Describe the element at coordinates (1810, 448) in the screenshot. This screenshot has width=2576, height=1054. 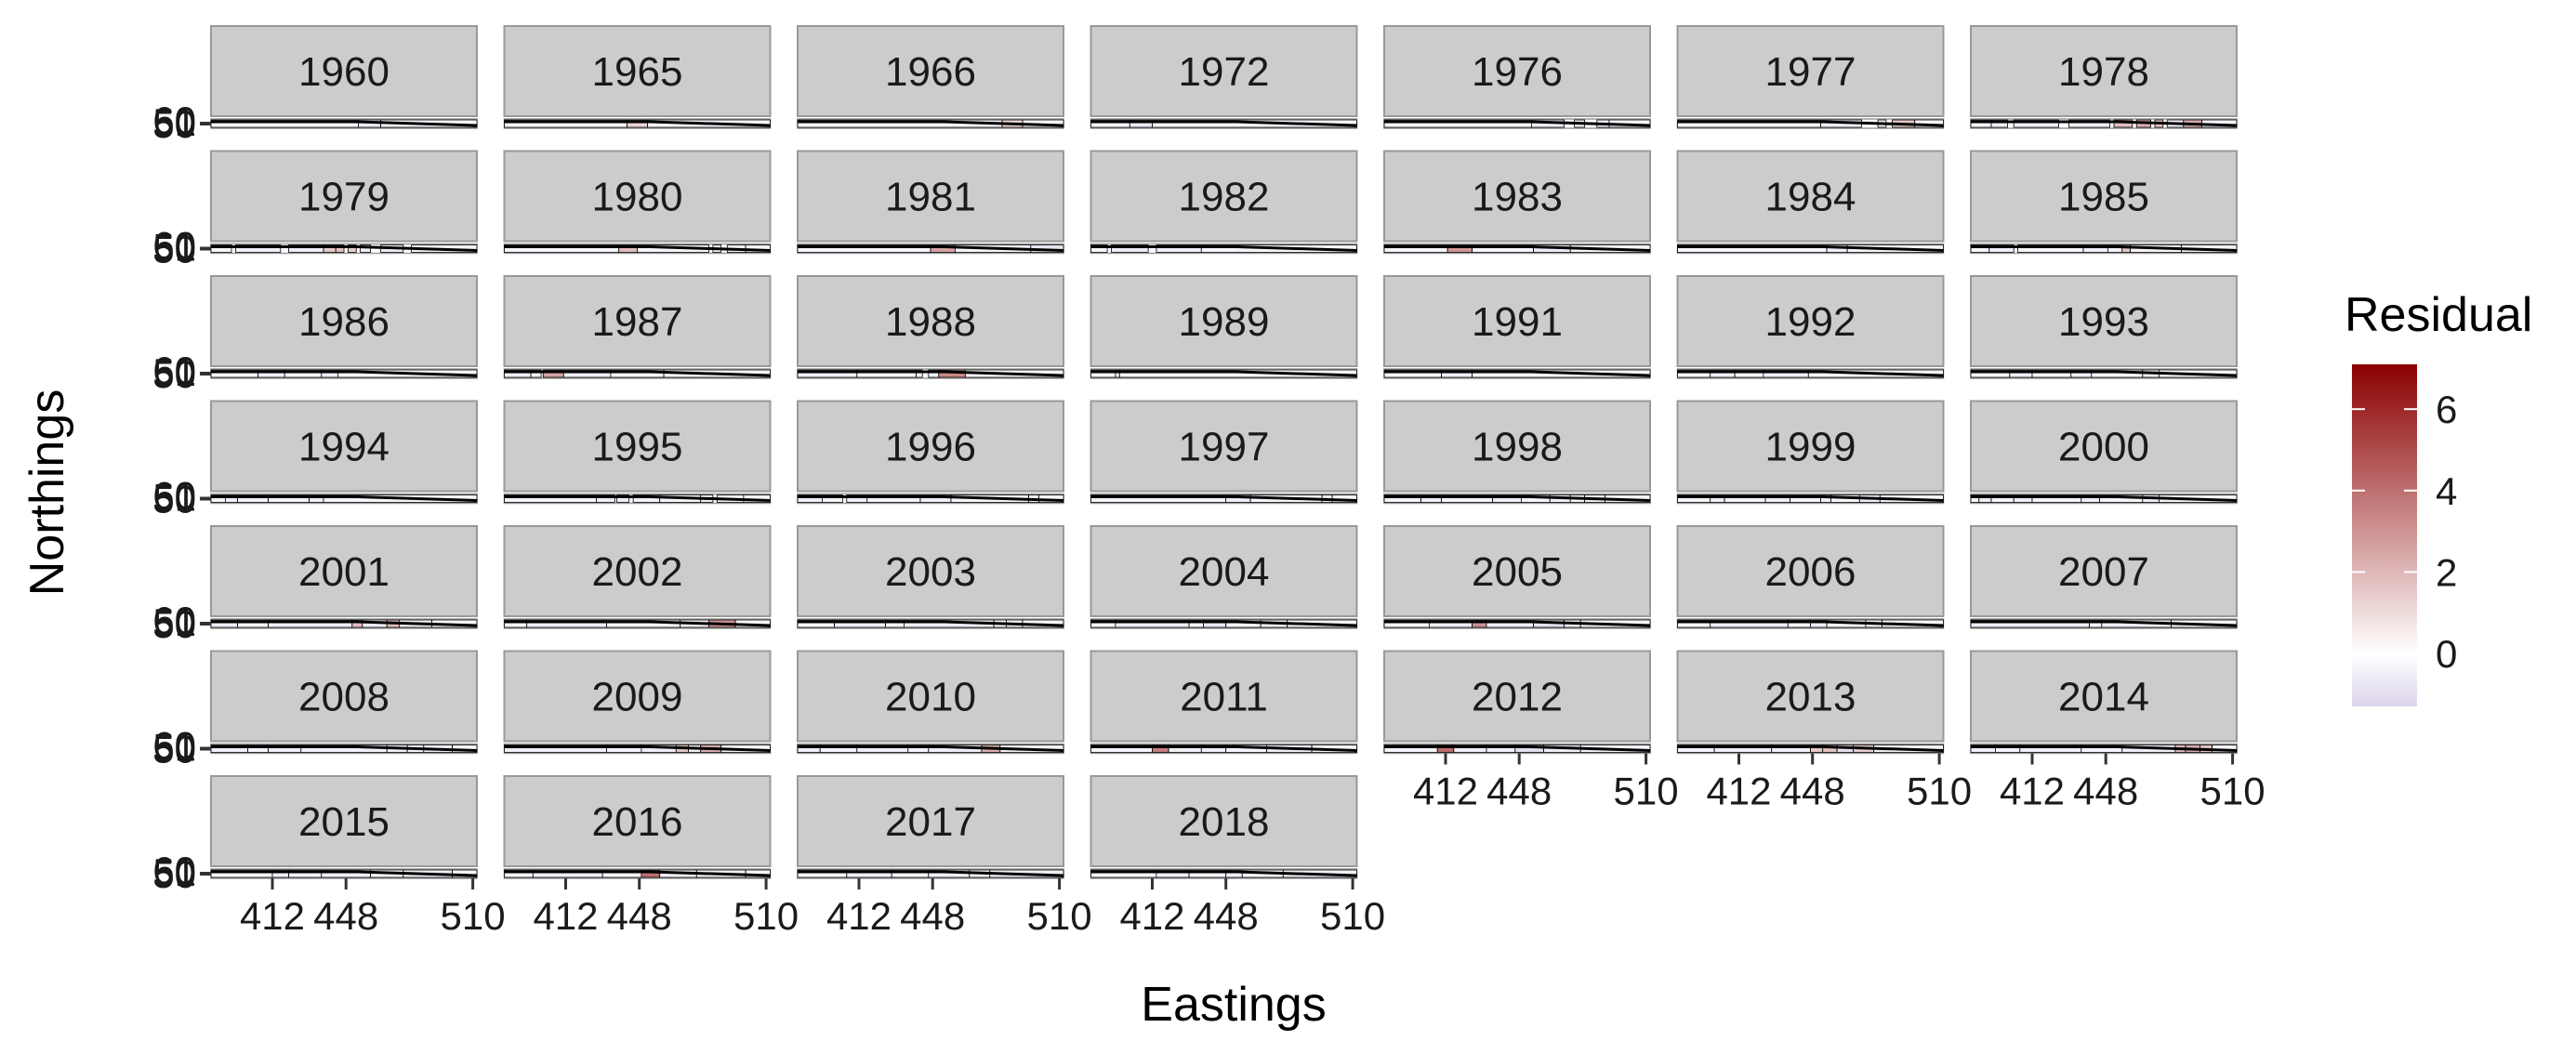
I see `facet-strip-label: 1999` at that location.